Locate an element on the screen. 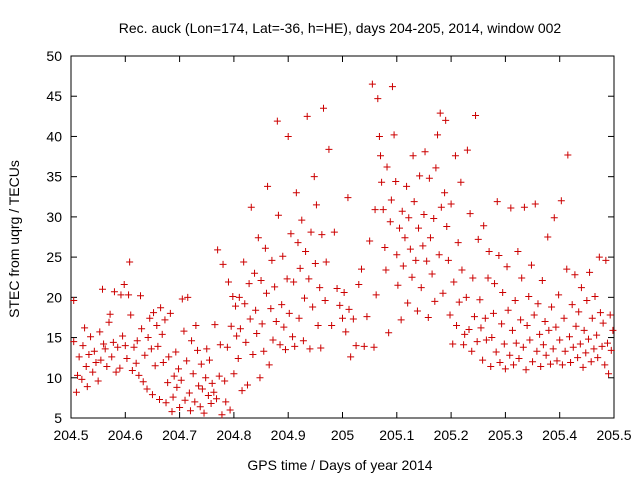  x-tick-label: 205.1 is located at coordinates (396, 435).